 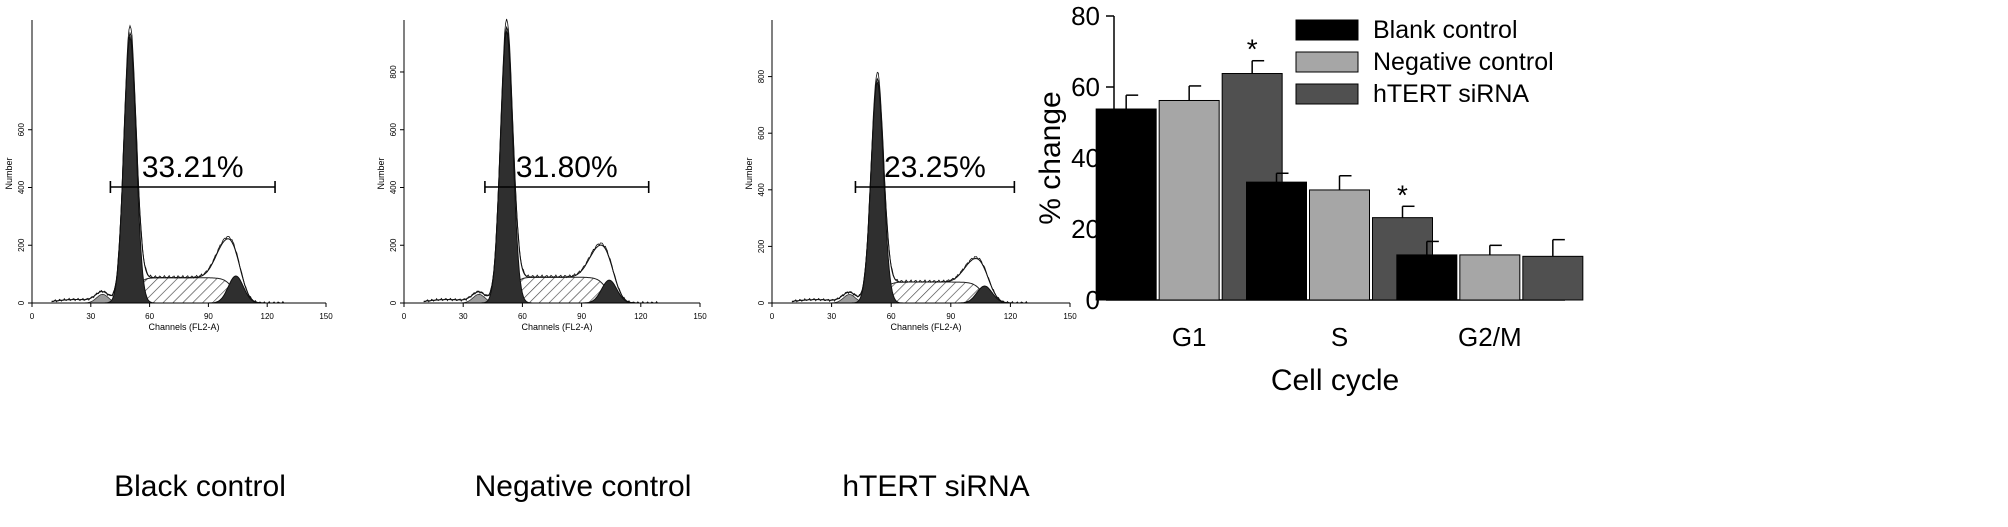 I want to click on legend-label: Negative control, so click(x=1463, y=62).